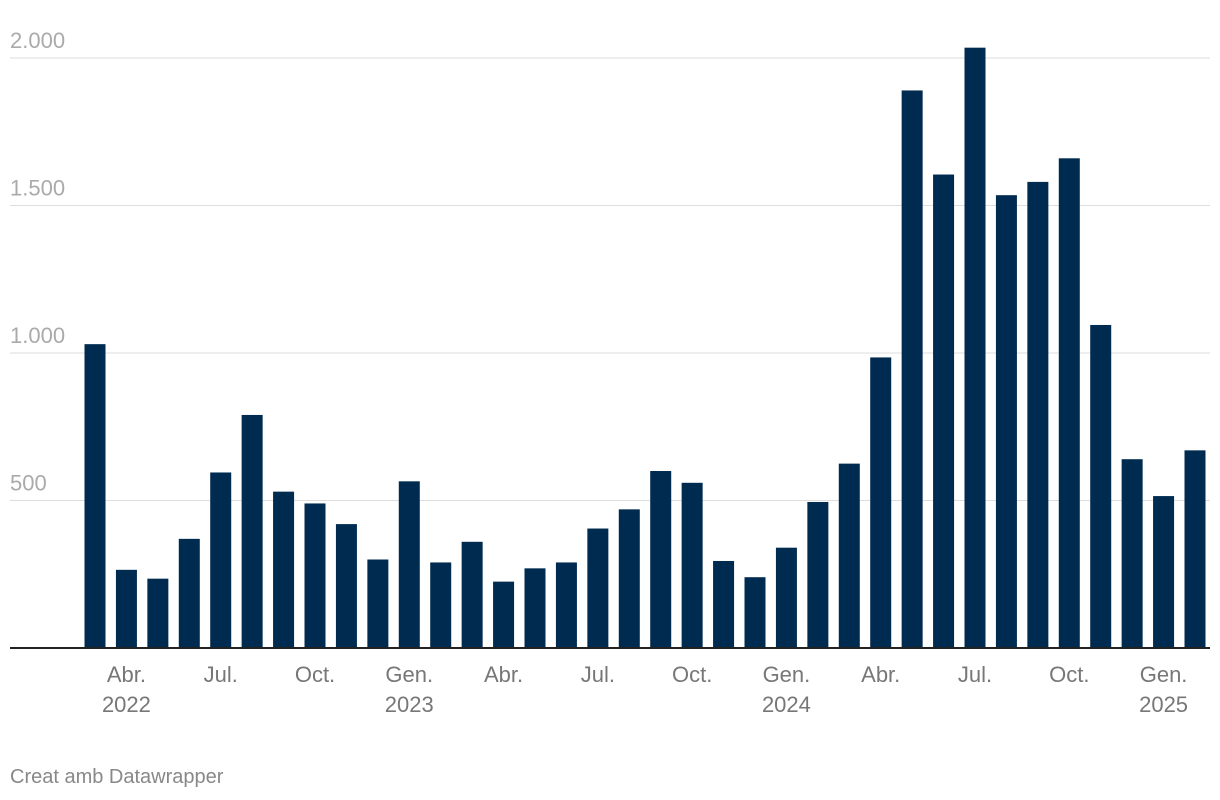 Image resolution: width=1220 pixels, height=800 pixels. I want to click on y-tick-label: 1.000, so click(37, 335).